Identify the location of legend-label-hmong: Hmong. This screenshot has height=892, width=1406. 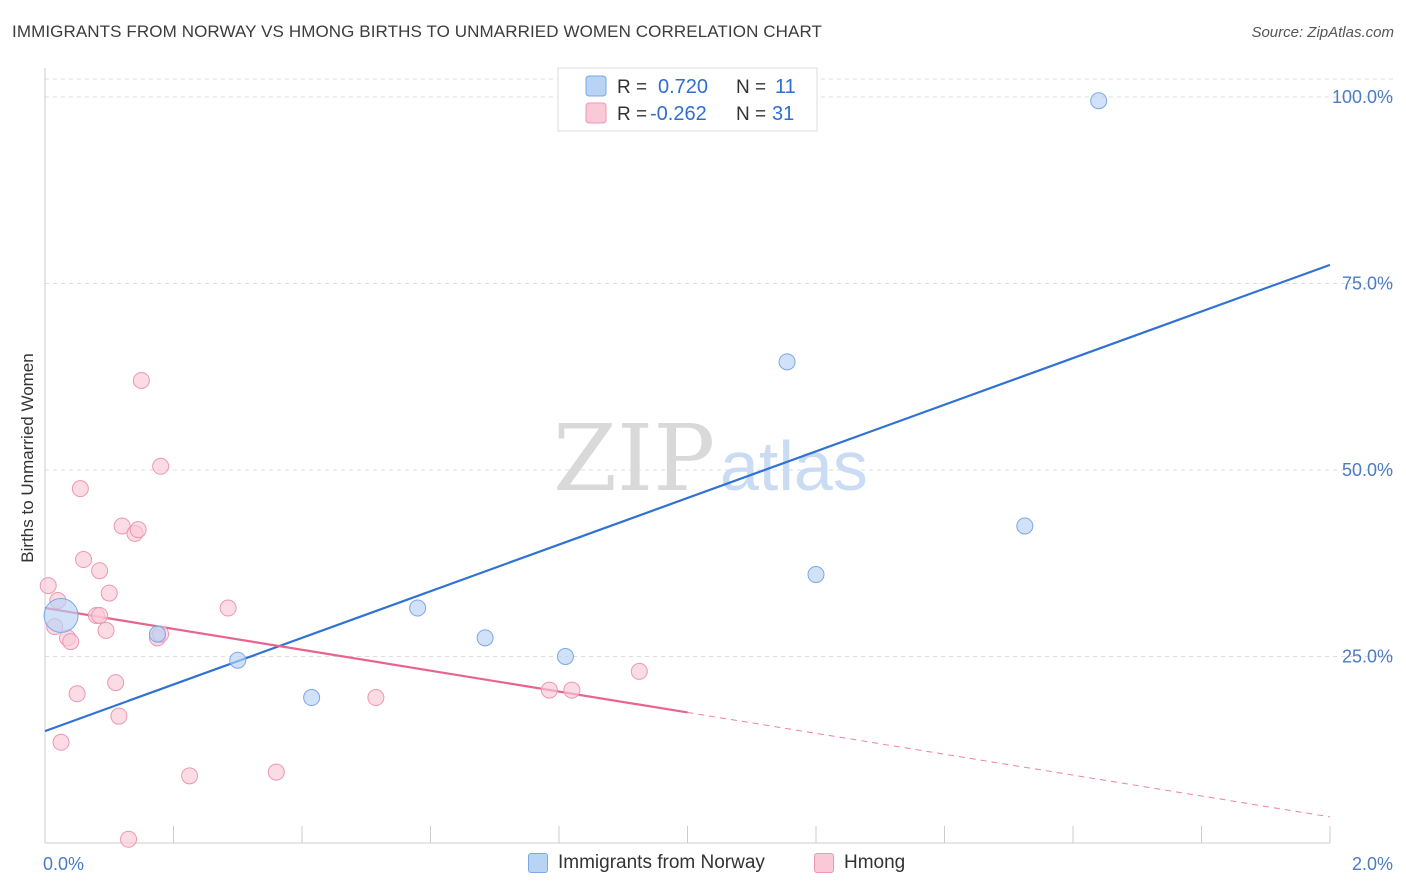
(875, 862).